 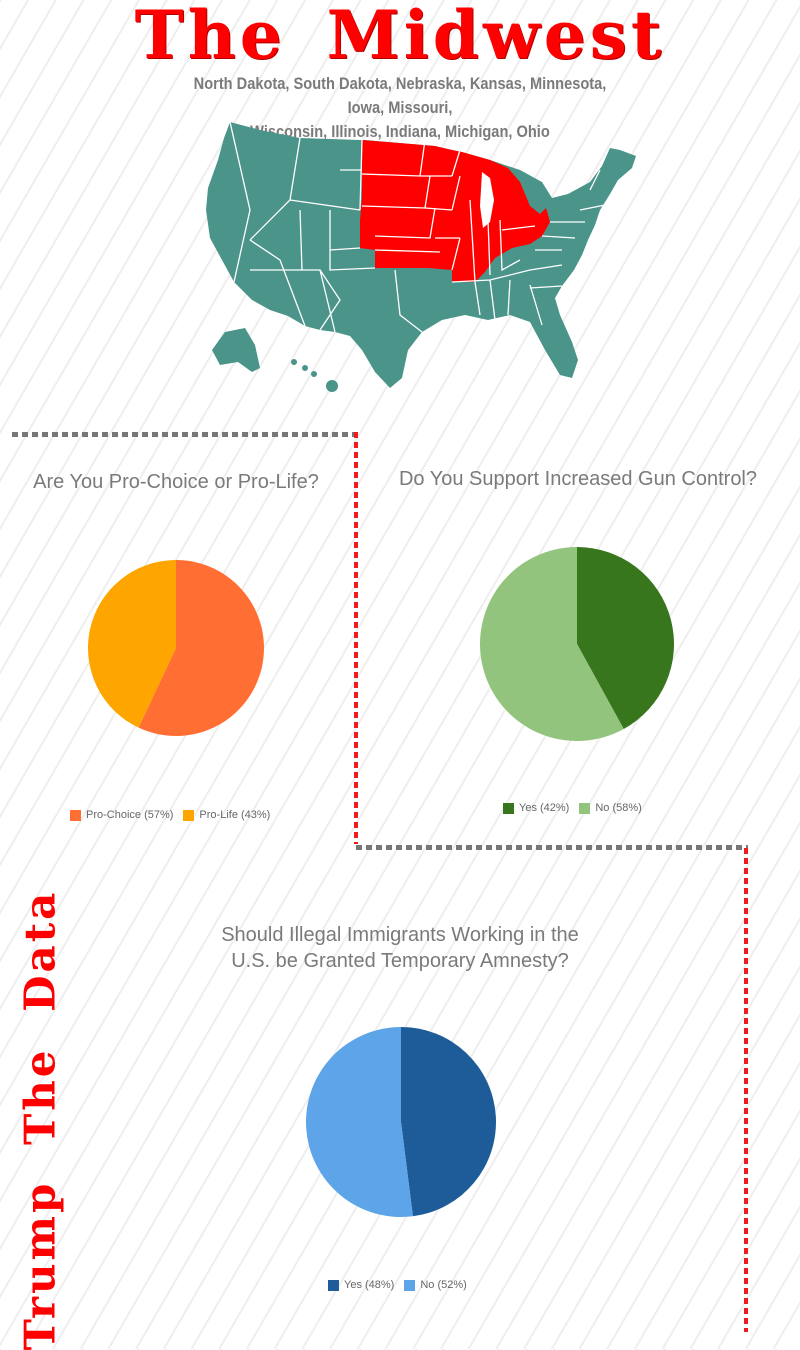 What do you see at coordinates (189, 815) in the screenshot?
I see `legend-swatch-pro-life` at bounding box center [189, 815].